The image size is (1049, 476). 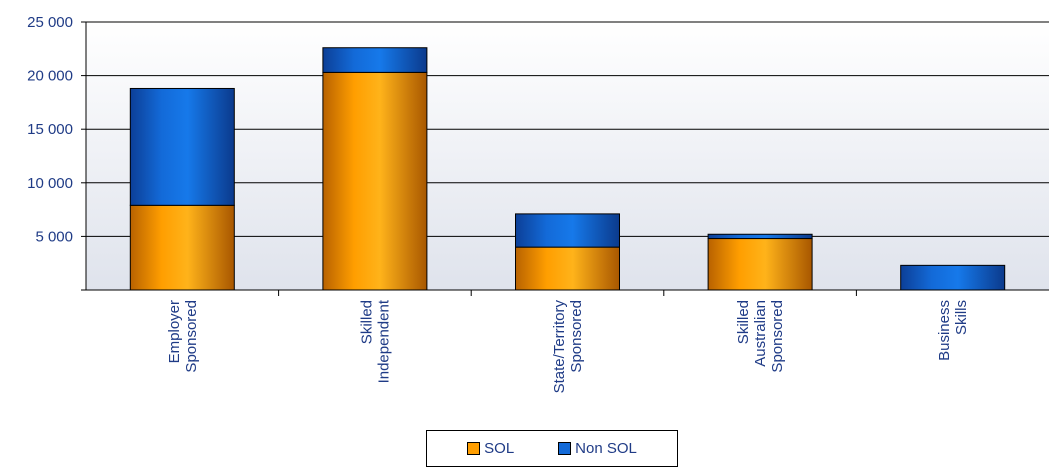 I want to click on x-tick-label: Independent, so click(x=383, y=341).